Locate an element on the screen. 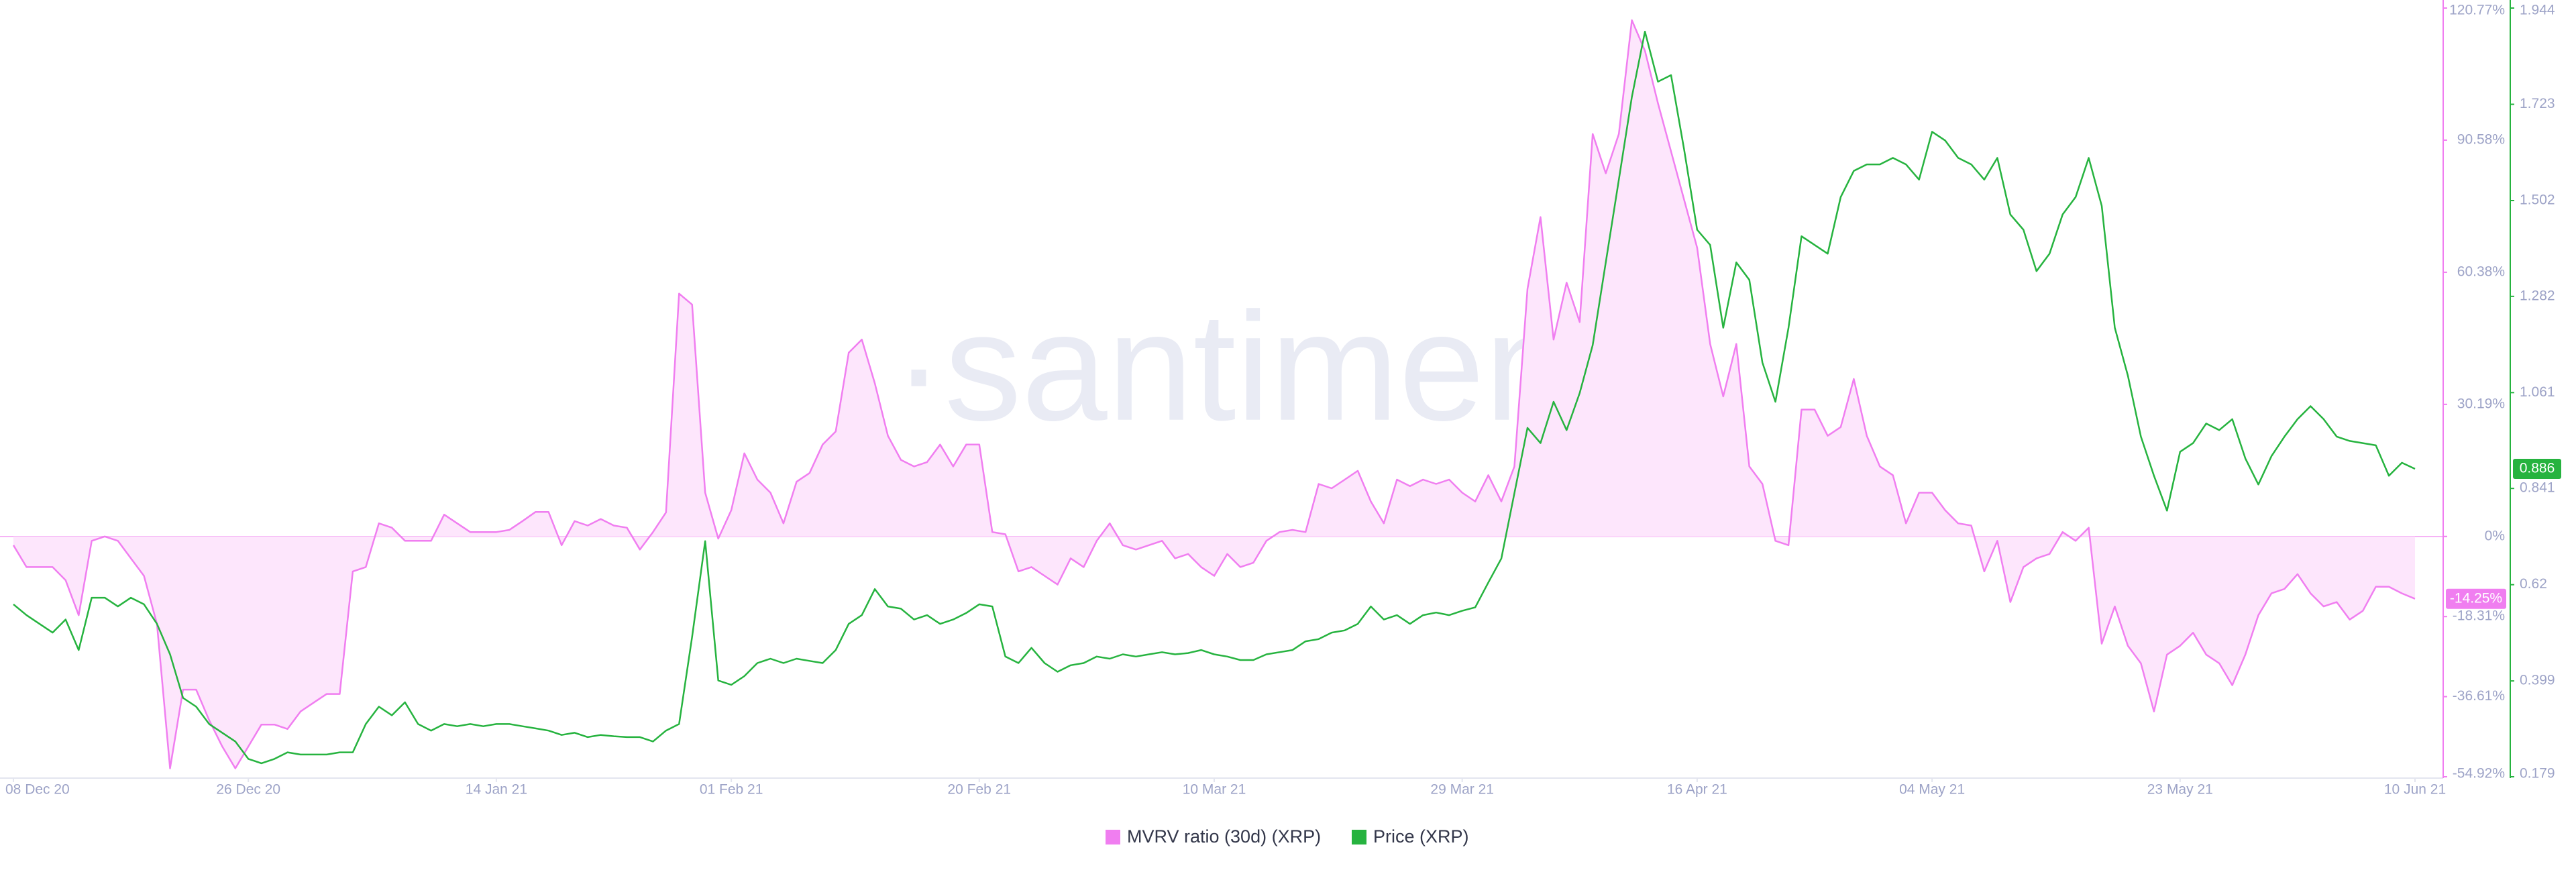 The width and height of the screenshot is (2576, 872). y2-tick-label: 1.282 is located at coordinates (2537, 295).